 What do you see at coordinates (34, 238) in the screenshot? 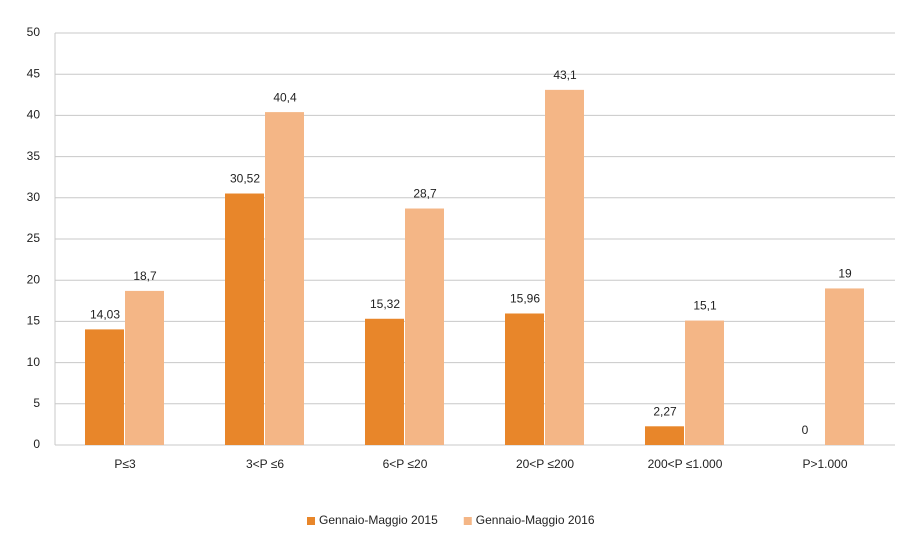
I see `y-tick-label: 25` at bounding box center [34, 238].